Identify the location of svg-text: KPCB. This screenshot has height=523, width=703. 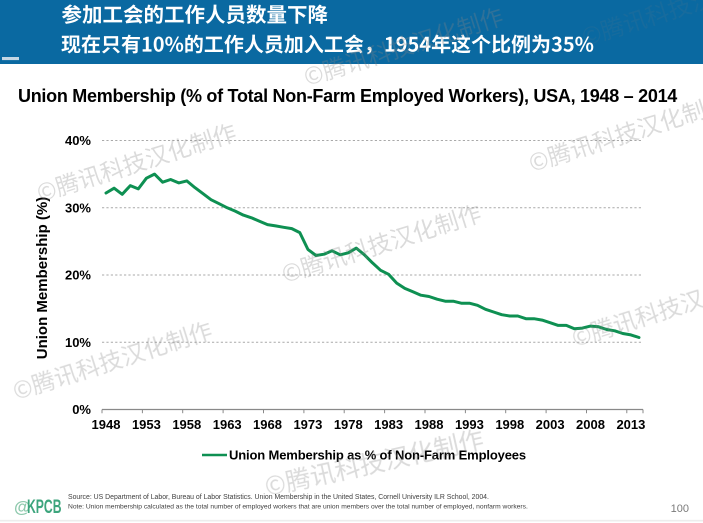
(44, 507).